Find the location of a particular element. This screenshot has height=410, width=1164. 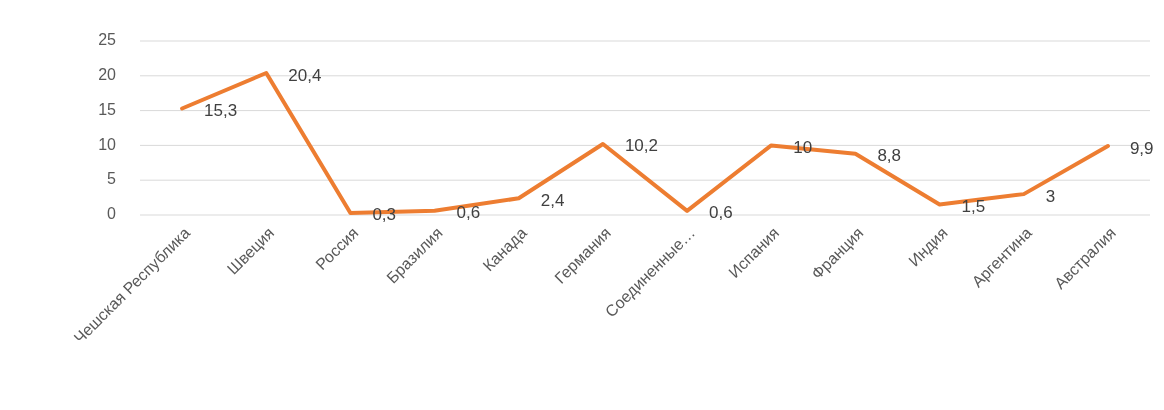

data-label: 10,2 is located at coordinates (641, 146).